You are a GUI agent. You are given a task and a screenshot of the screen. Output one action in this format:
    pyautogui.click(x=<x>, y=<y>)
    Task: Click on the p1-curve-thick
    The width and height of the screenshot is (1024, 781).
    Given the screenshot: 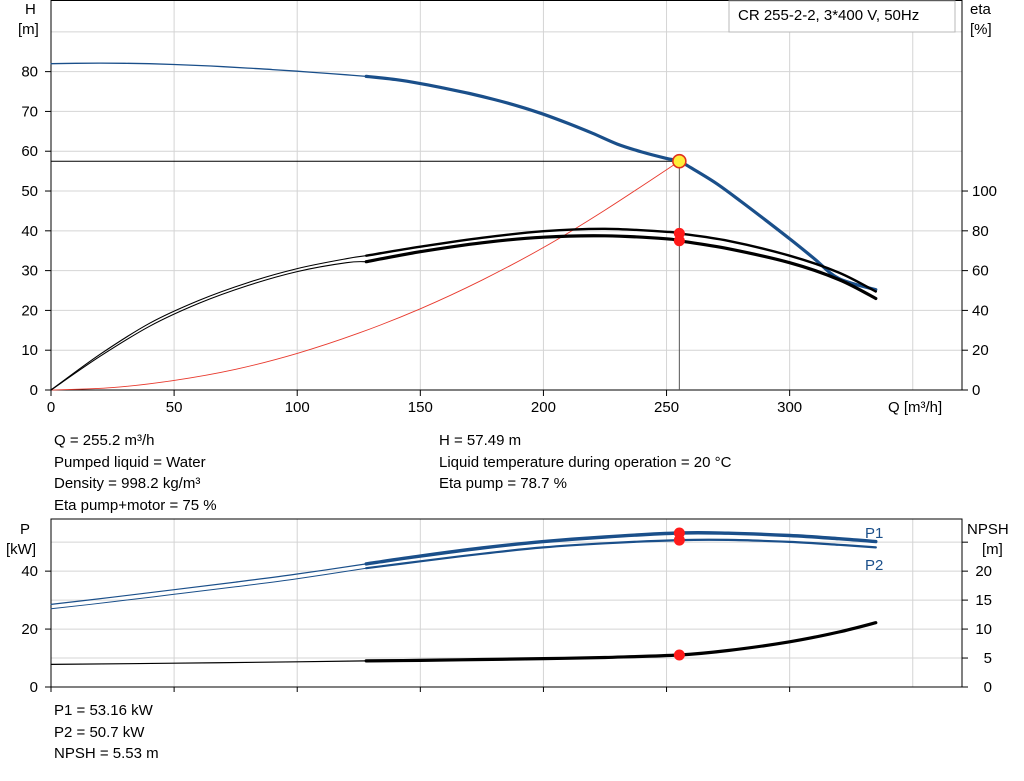 What is the action you would take?
    pyautogui.click(x=621, y=548)
    